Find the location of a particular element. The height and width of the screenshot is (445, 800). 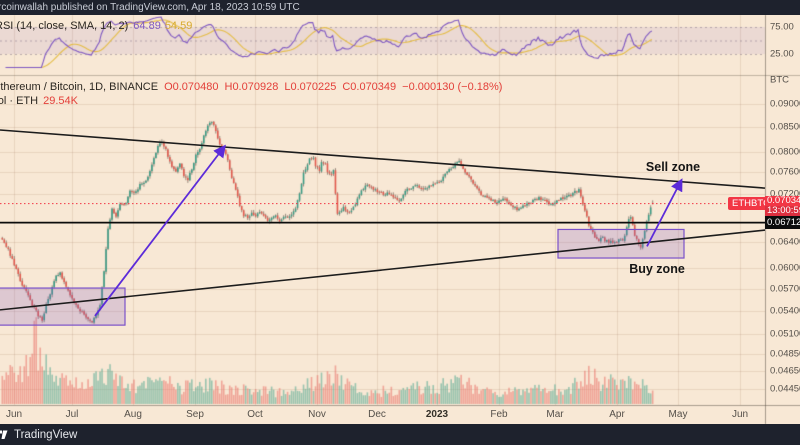

last-price-label: 0.070349 13:00:59 is located at coordinates (782, 205).